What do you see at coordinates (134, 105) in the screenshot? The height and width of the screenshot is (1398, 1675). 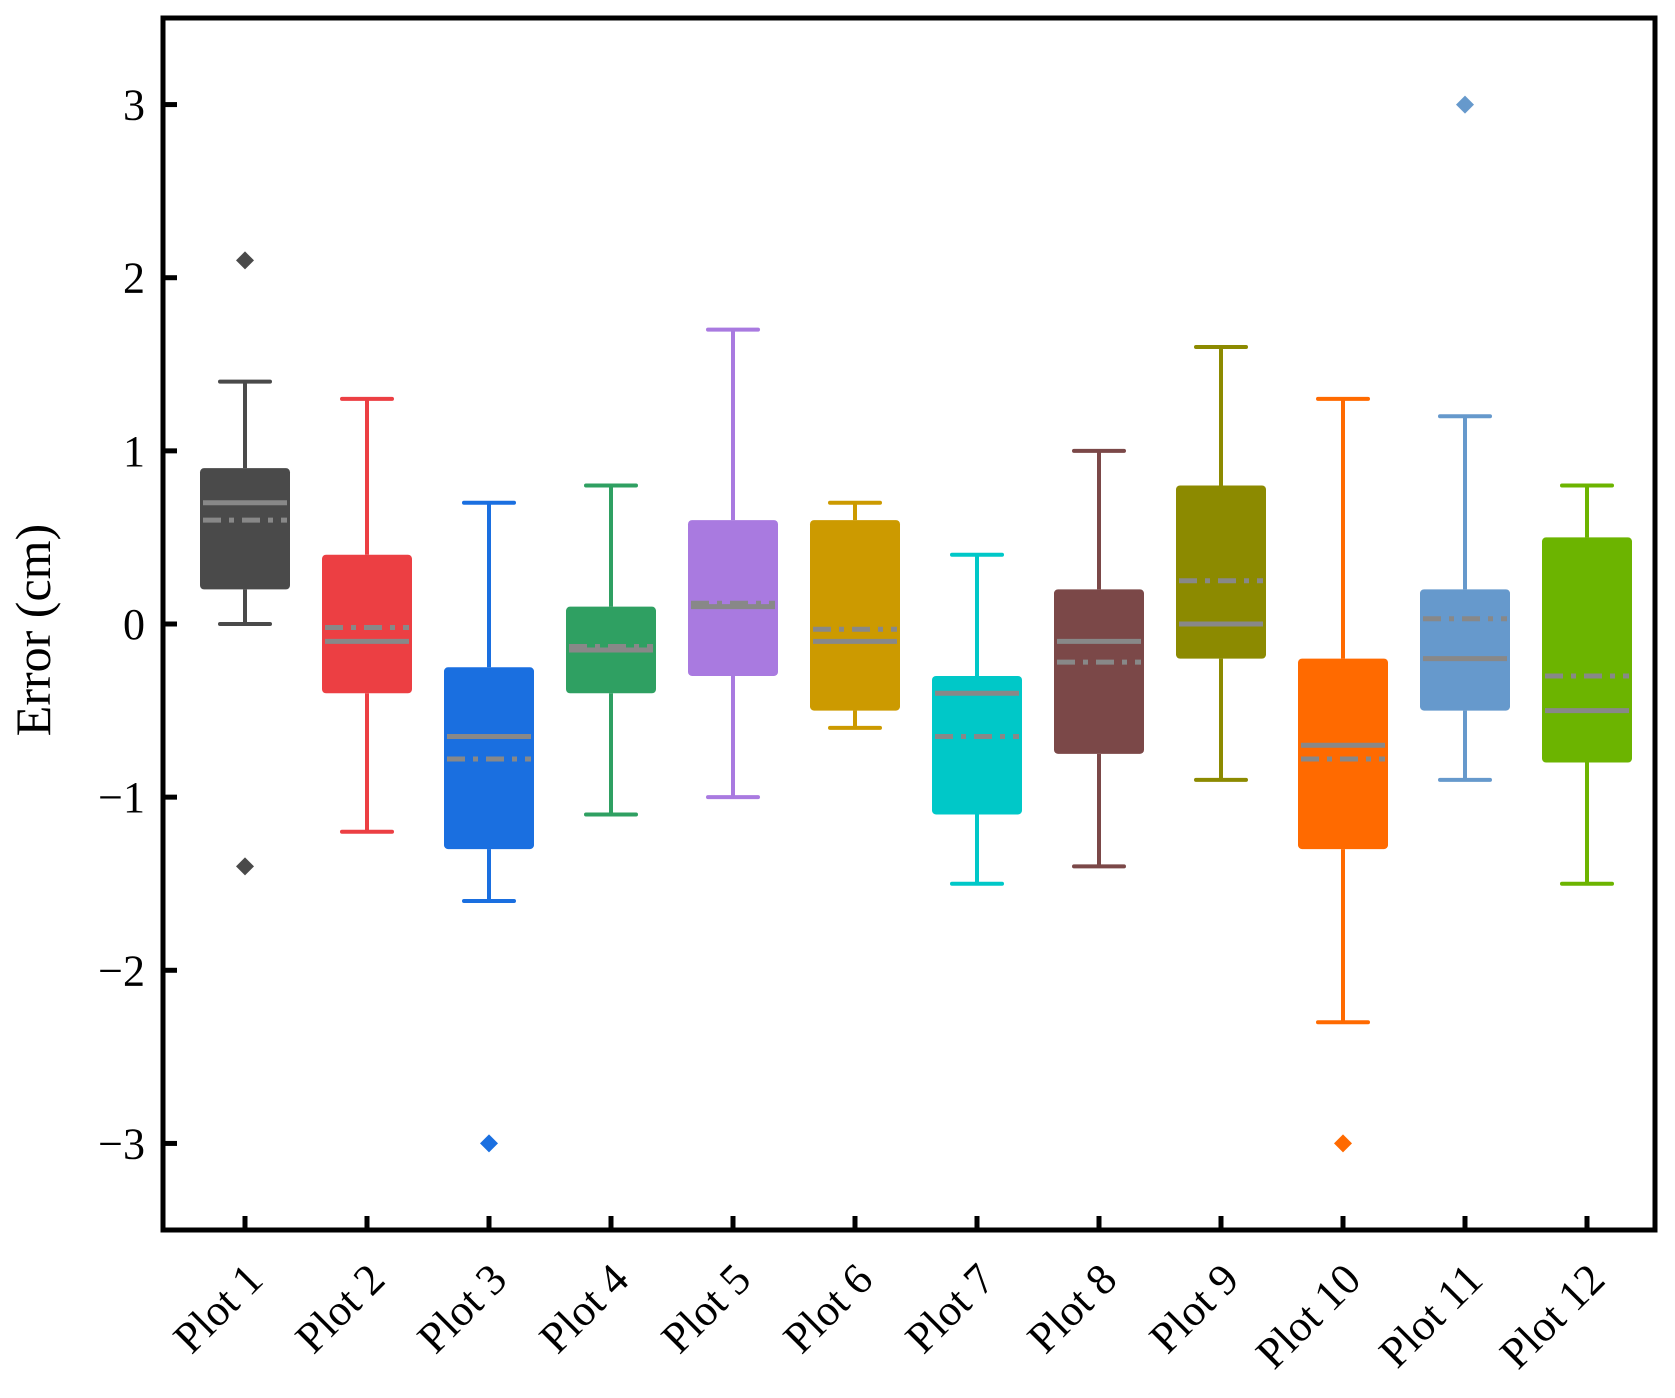 I see `y-tick-label: 3` at bounding box center [134, 105].